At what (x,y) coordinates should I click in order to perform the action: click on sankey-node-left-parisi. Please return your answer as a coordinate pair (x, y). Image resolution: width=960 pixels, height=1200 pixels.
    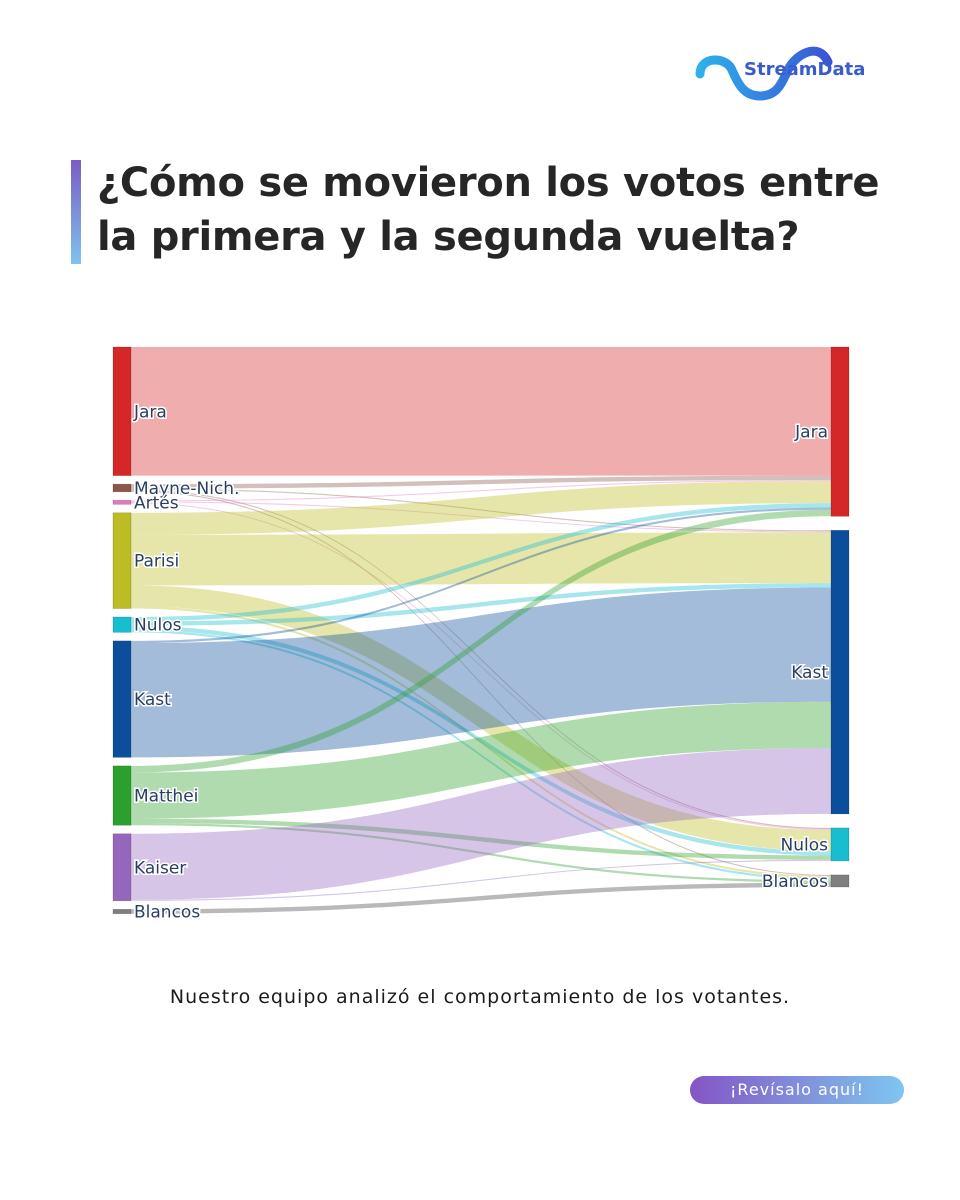
    Looking at the image, I should click on (122, 560).